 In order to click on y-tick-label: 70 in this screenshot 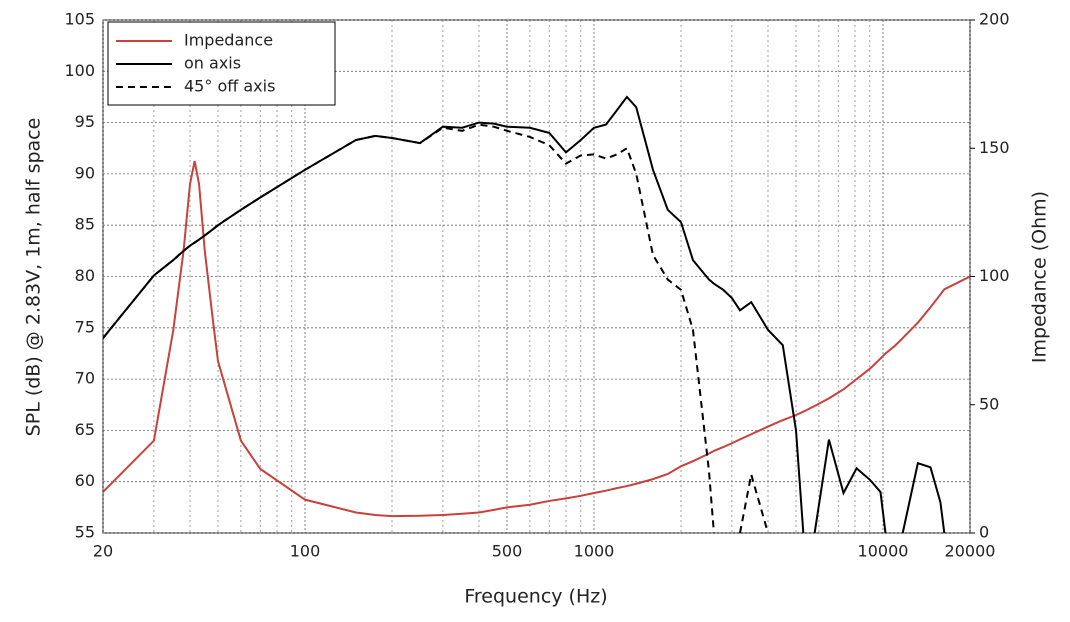, I will do `click(85, 378)`.